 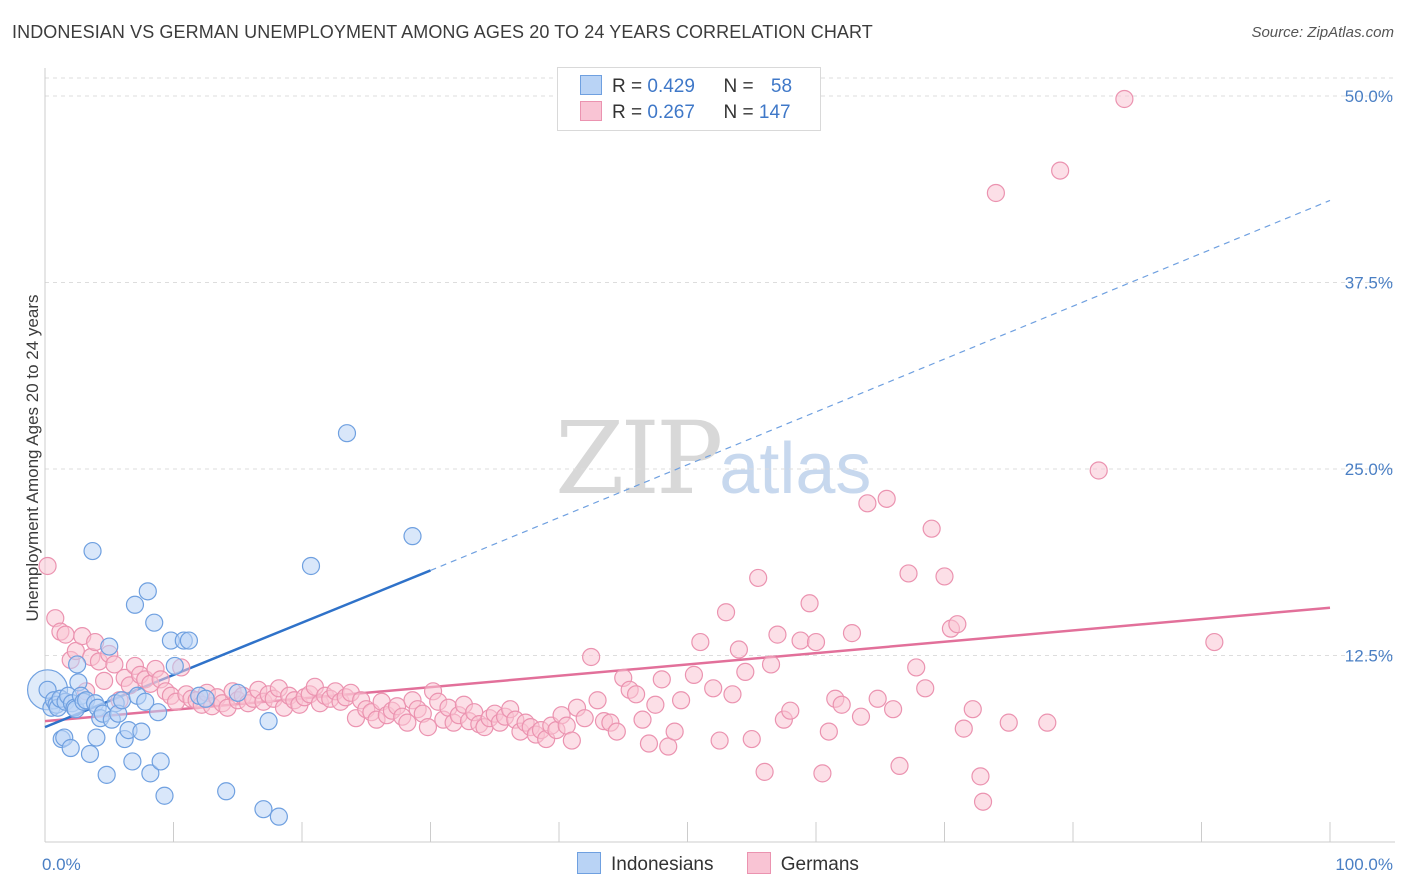 I want to click on legend-swatch-germans, so click(x=591, y=111).